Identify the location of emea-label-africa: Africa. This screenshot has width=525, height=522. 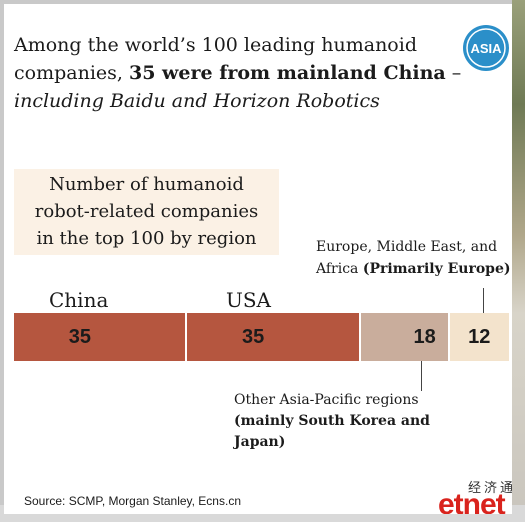
(339, 269).